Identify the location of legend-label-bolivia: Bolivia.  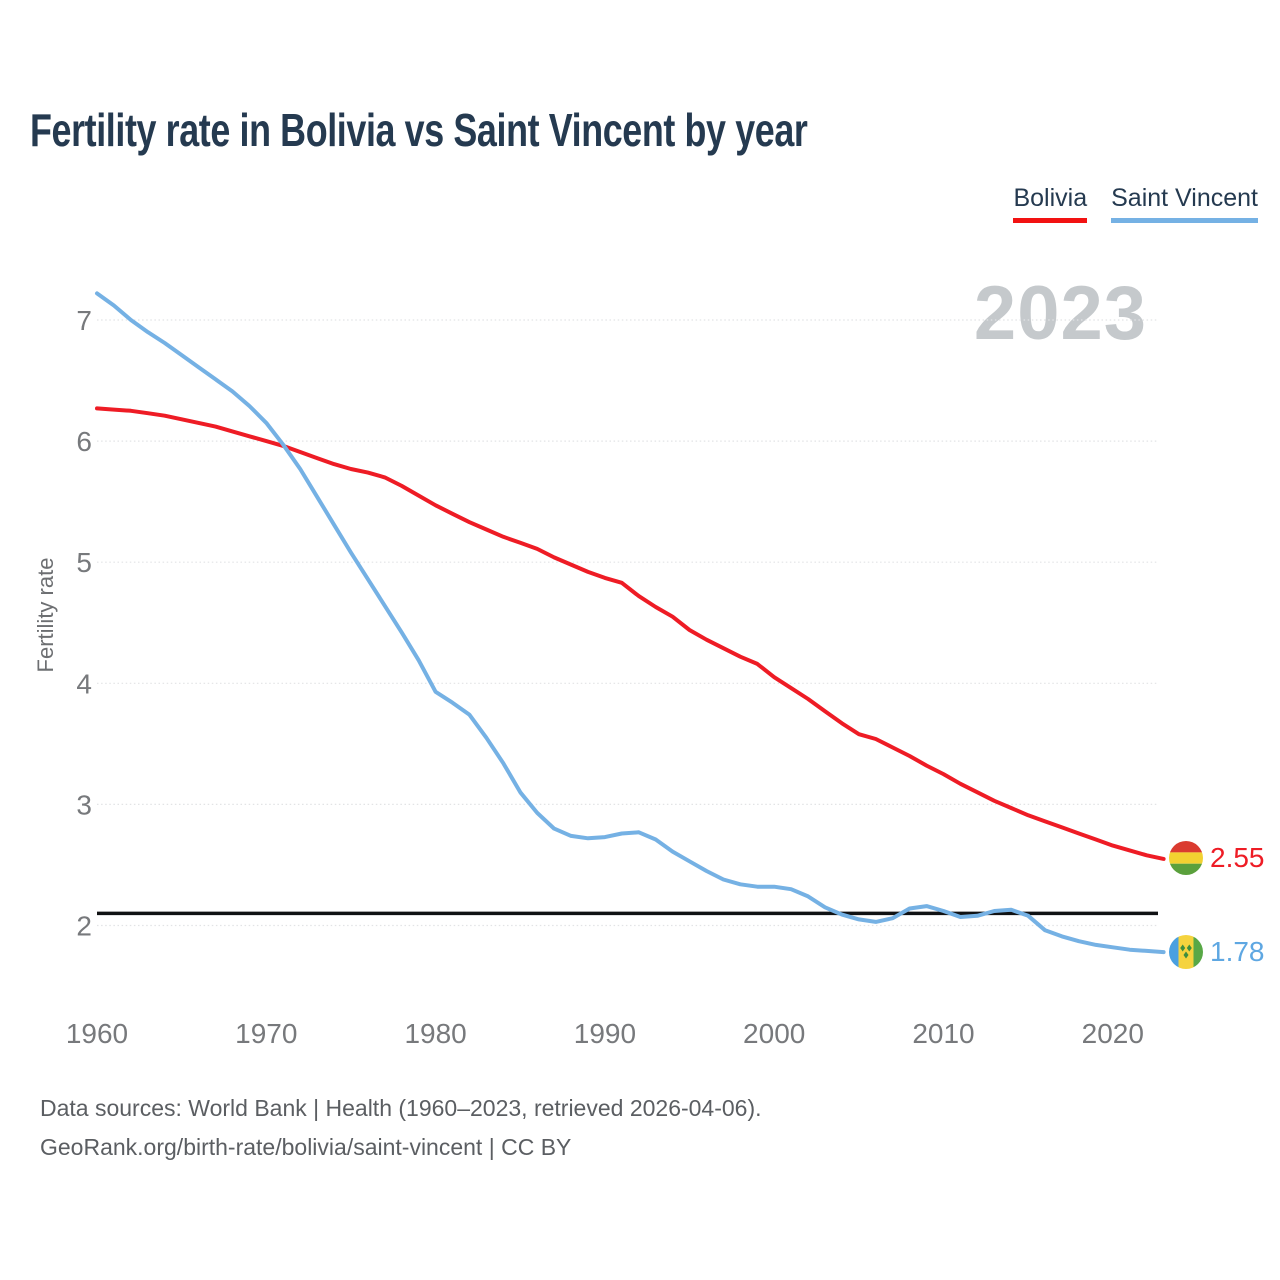
(1050, 198).